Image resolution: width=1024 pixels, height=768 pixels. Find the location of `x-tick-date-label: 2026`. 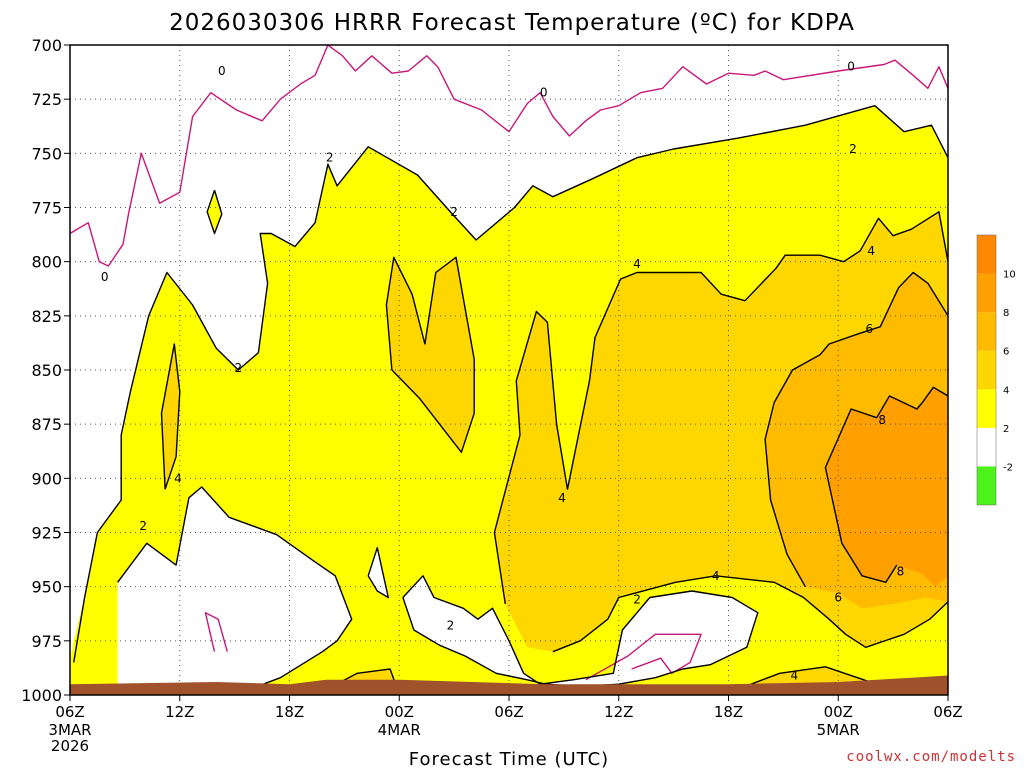

x-tick-date-label: 2026 is located at coordinates (70, 746).